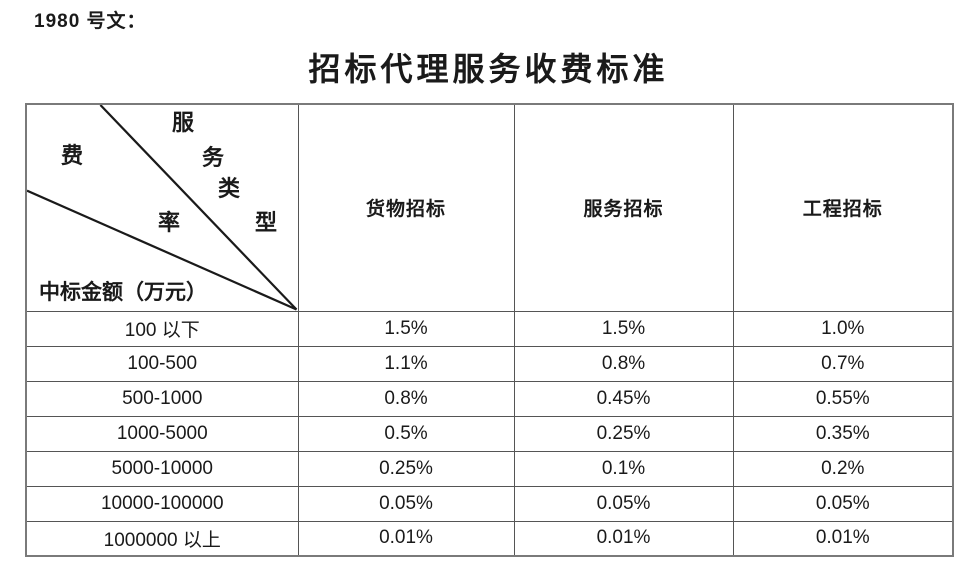  I want to click on table-row: 100 以下 1.5% 1.5% 1.0%, so click(489, 328).